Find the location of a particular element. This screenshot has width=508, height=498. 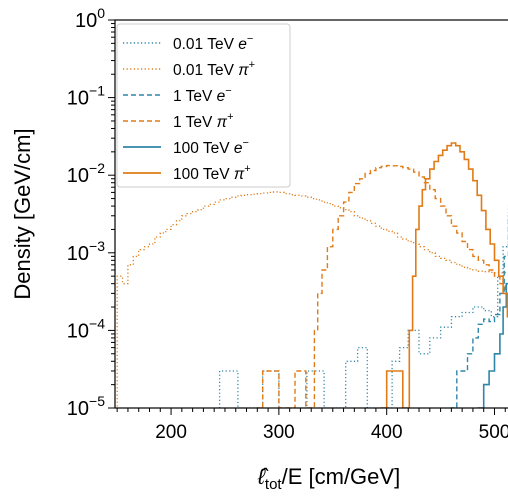

x-axis-label: ℓ̂tot/E [cm/GeV] is located at coordinates (328, 478).